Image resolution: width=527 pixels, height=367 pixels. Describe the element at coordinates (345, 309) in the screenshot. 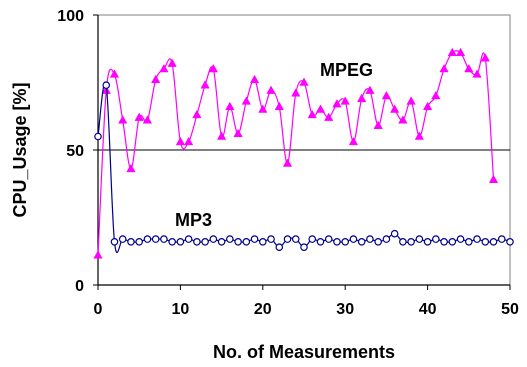

I see `x-tick-label: 30` at that location.